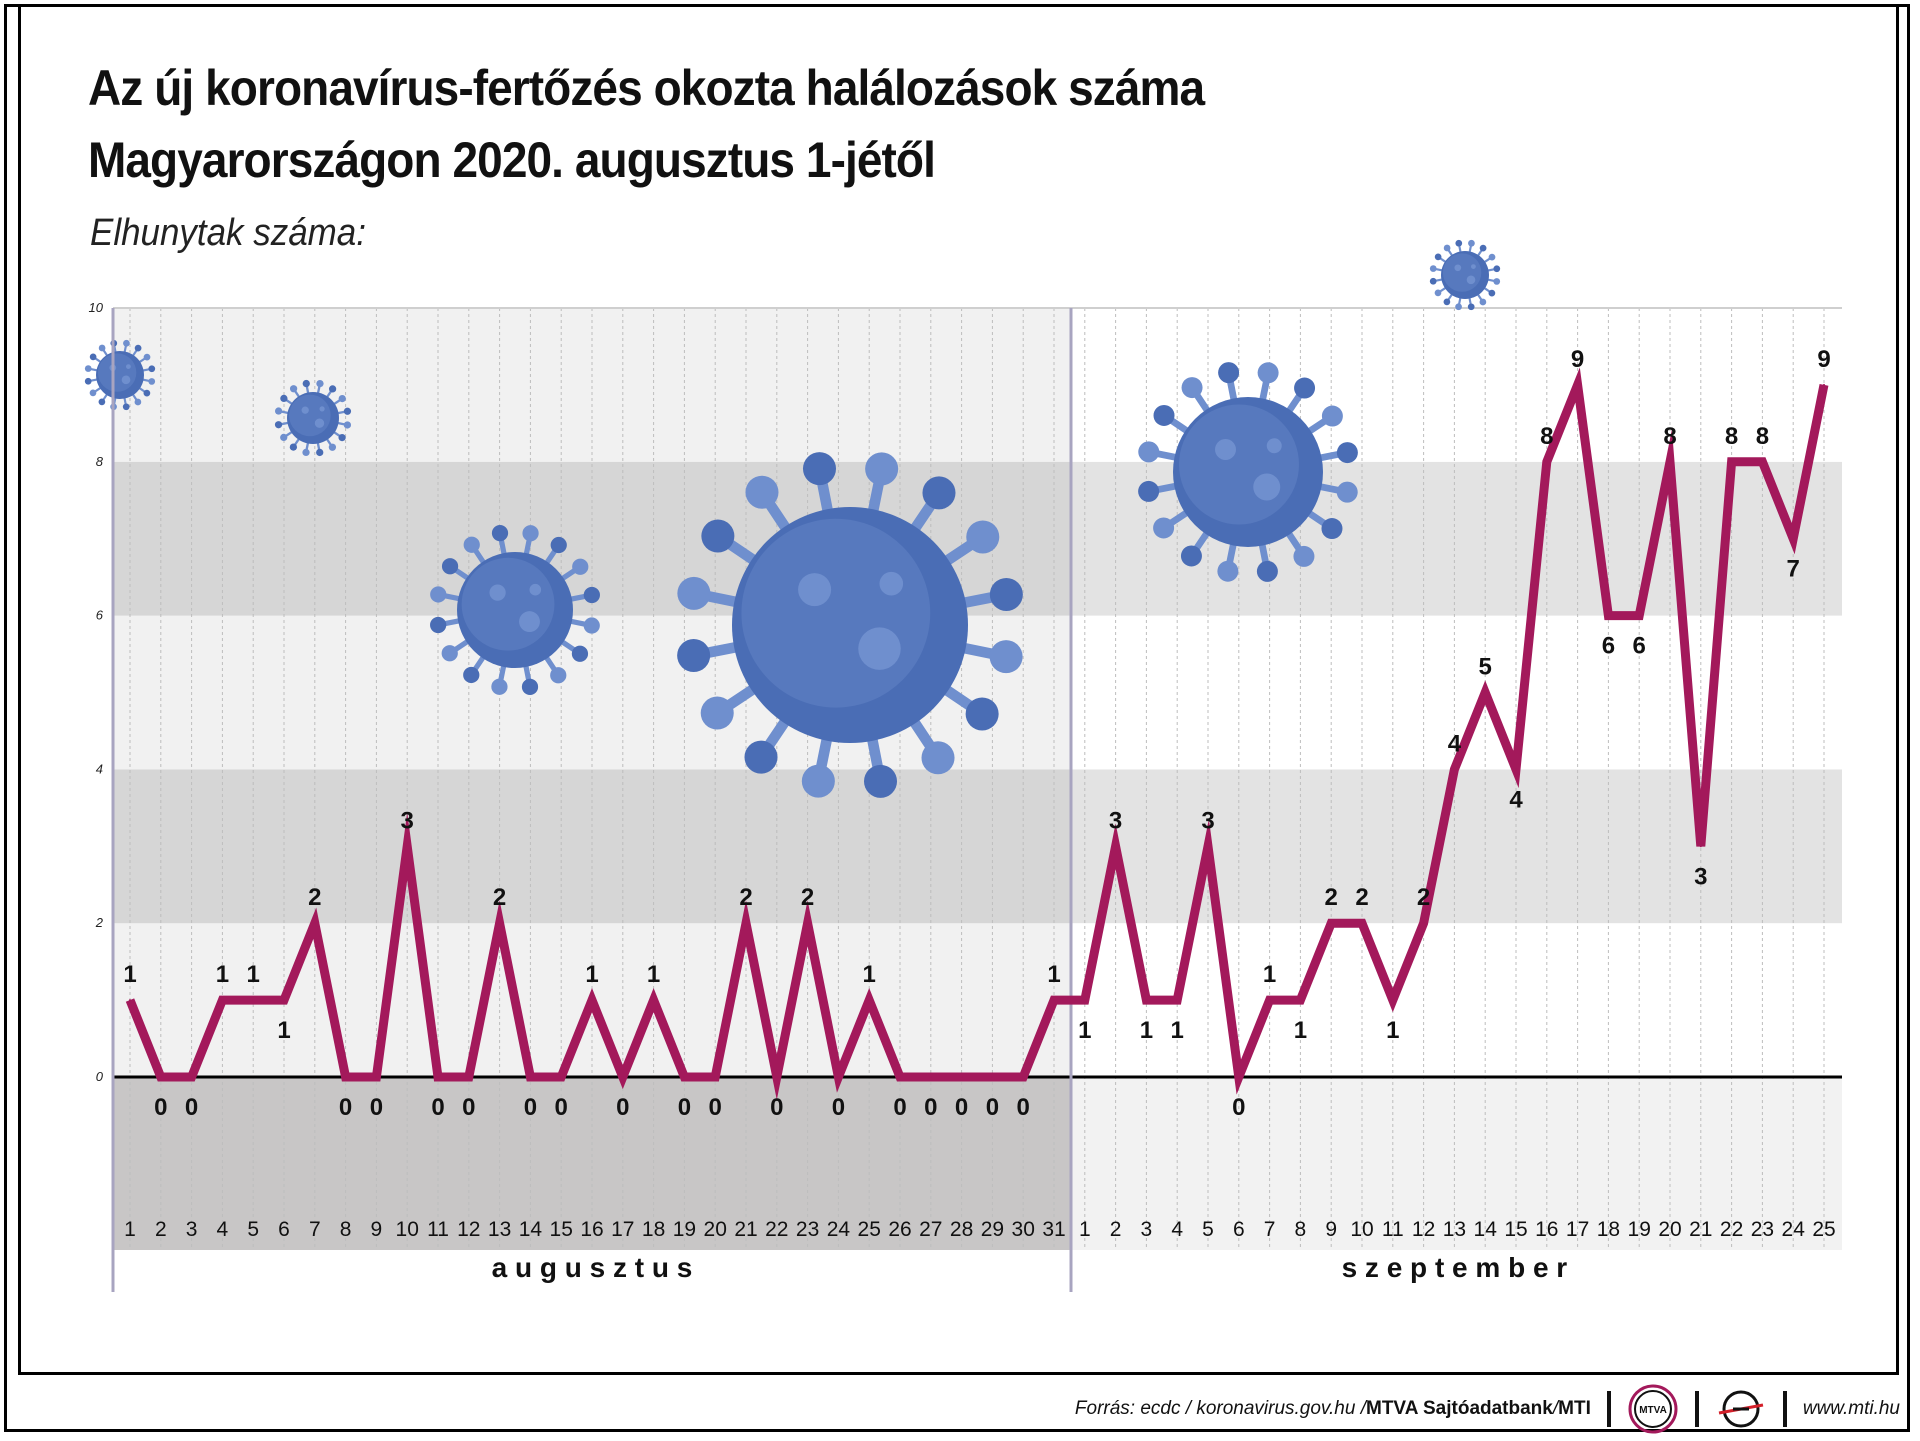  I want to click on x-tick-label: 16, so click(591, 1229).